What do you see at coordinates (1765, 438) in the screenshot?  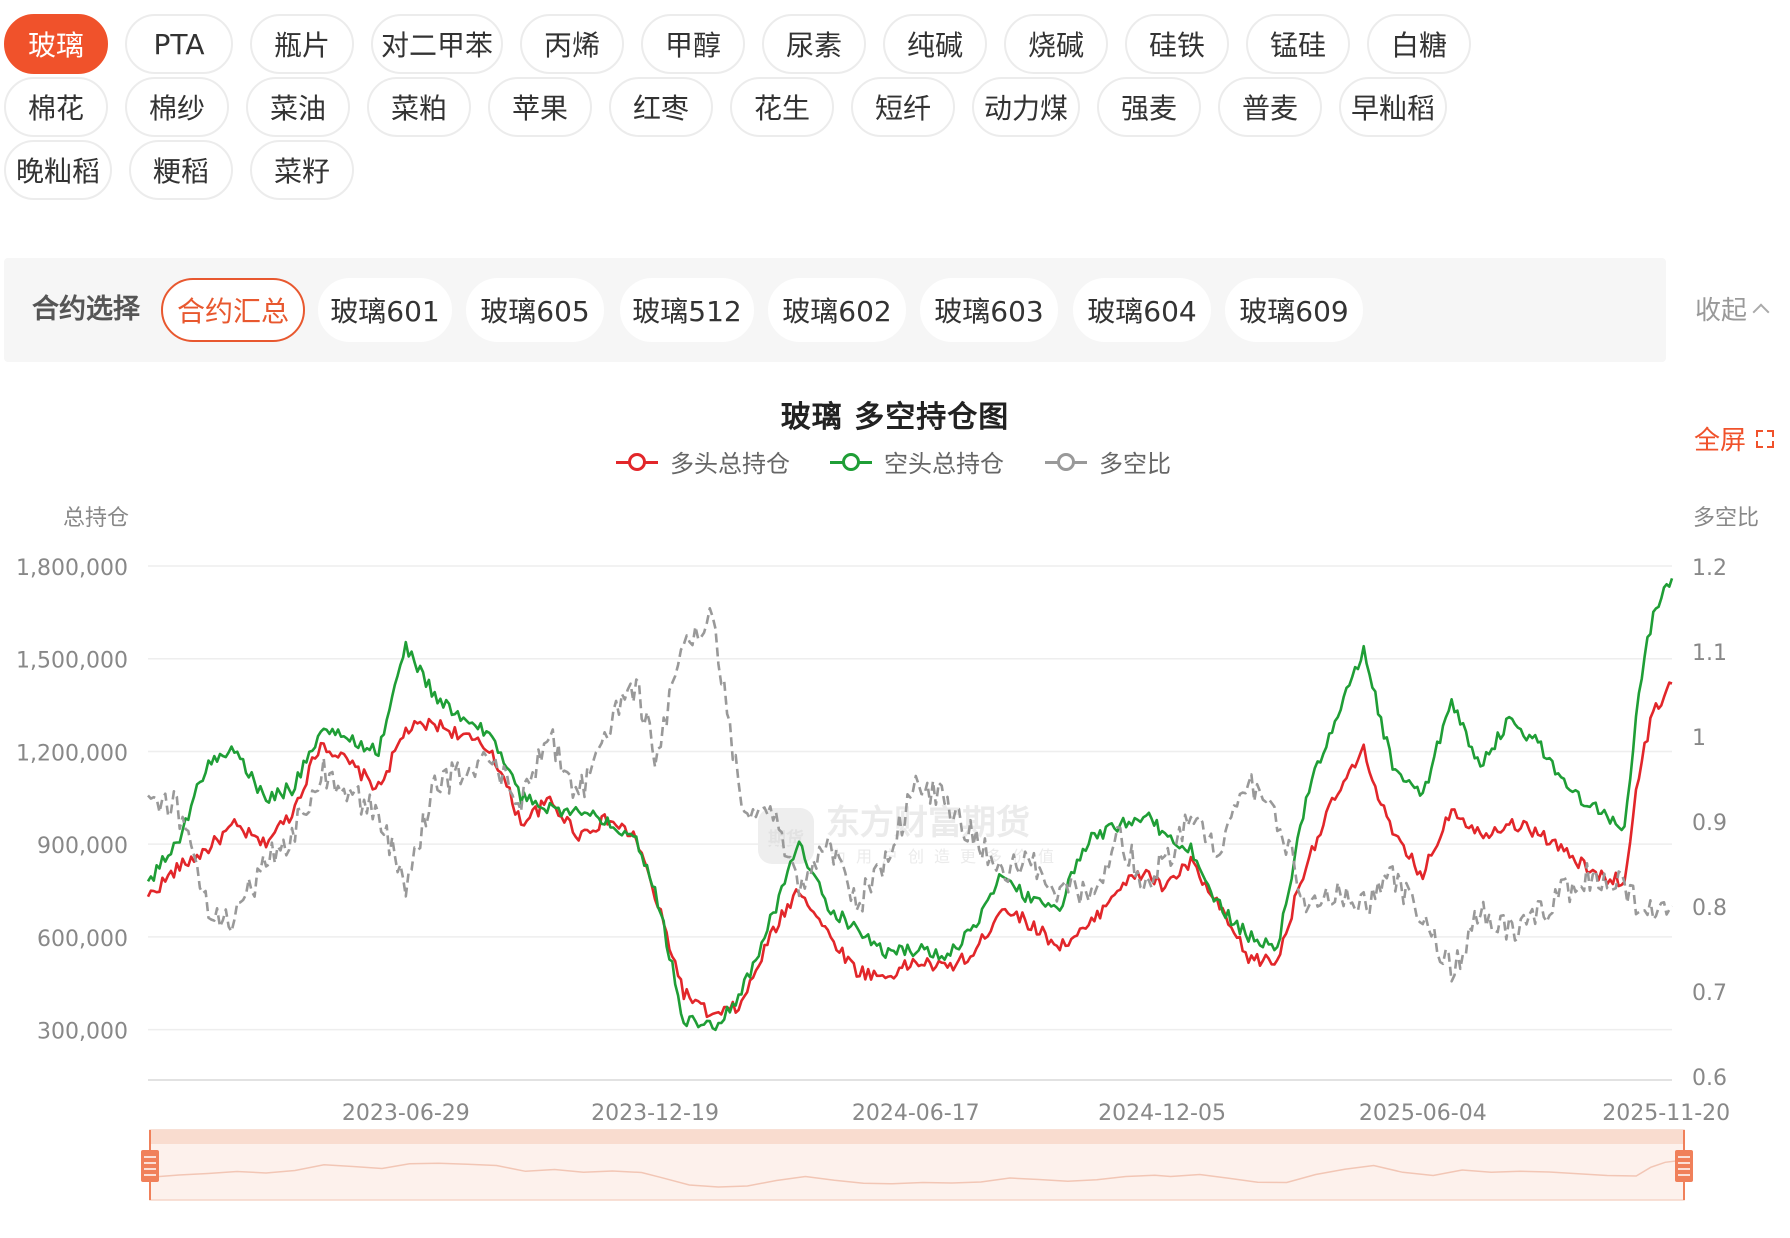 I see `expand-icon` at bounding box center [1765, 438].